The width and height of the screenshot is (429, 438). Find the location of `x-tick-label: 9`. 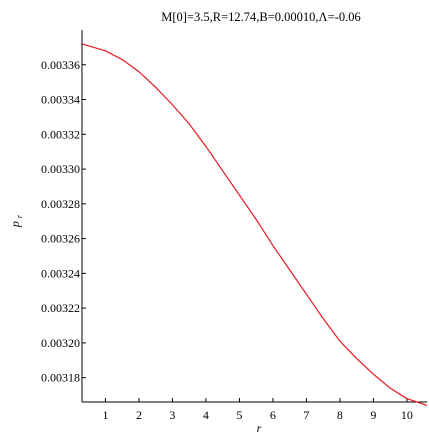

x-tick-label: 9 is located at coordinates (373, 415).